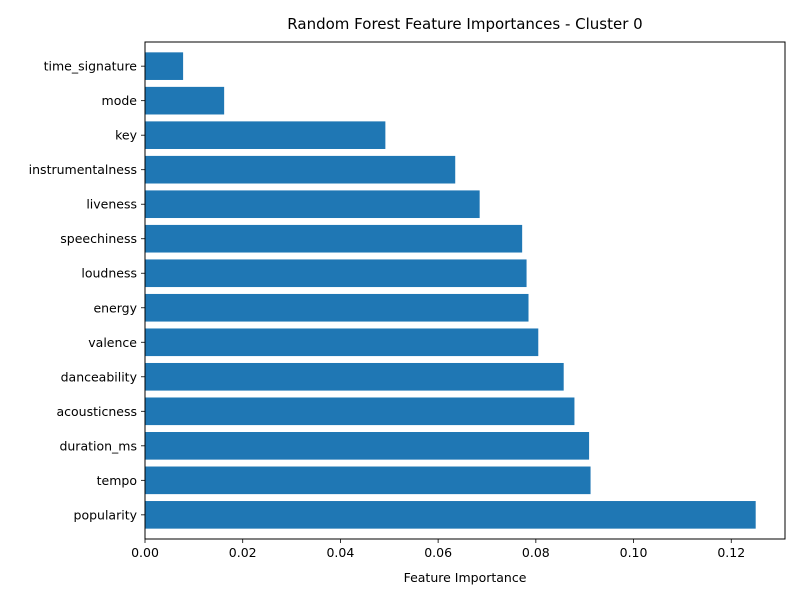 The width and height of the screenshot is (800, 604). I want to click on bar-mode, so click(185, 100).